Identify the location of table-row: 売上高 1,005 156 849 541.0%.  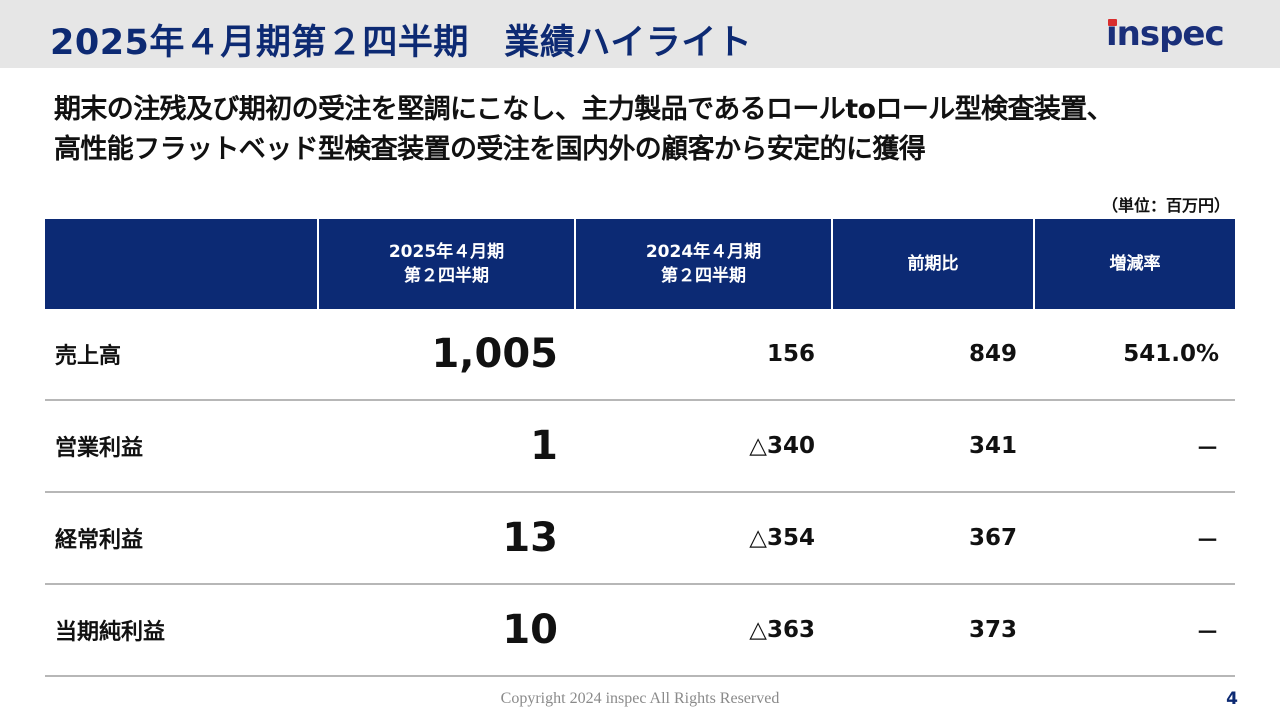
(640, 355).